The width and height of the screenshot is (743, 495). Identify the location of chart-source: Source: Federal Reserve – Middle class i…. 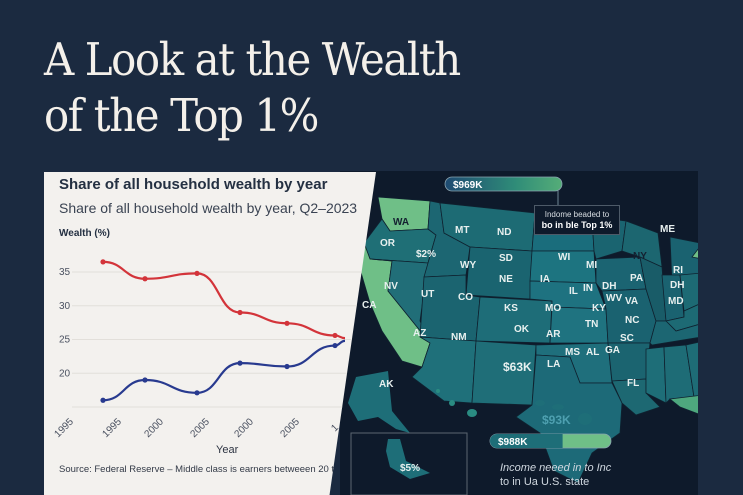
(205, 469).